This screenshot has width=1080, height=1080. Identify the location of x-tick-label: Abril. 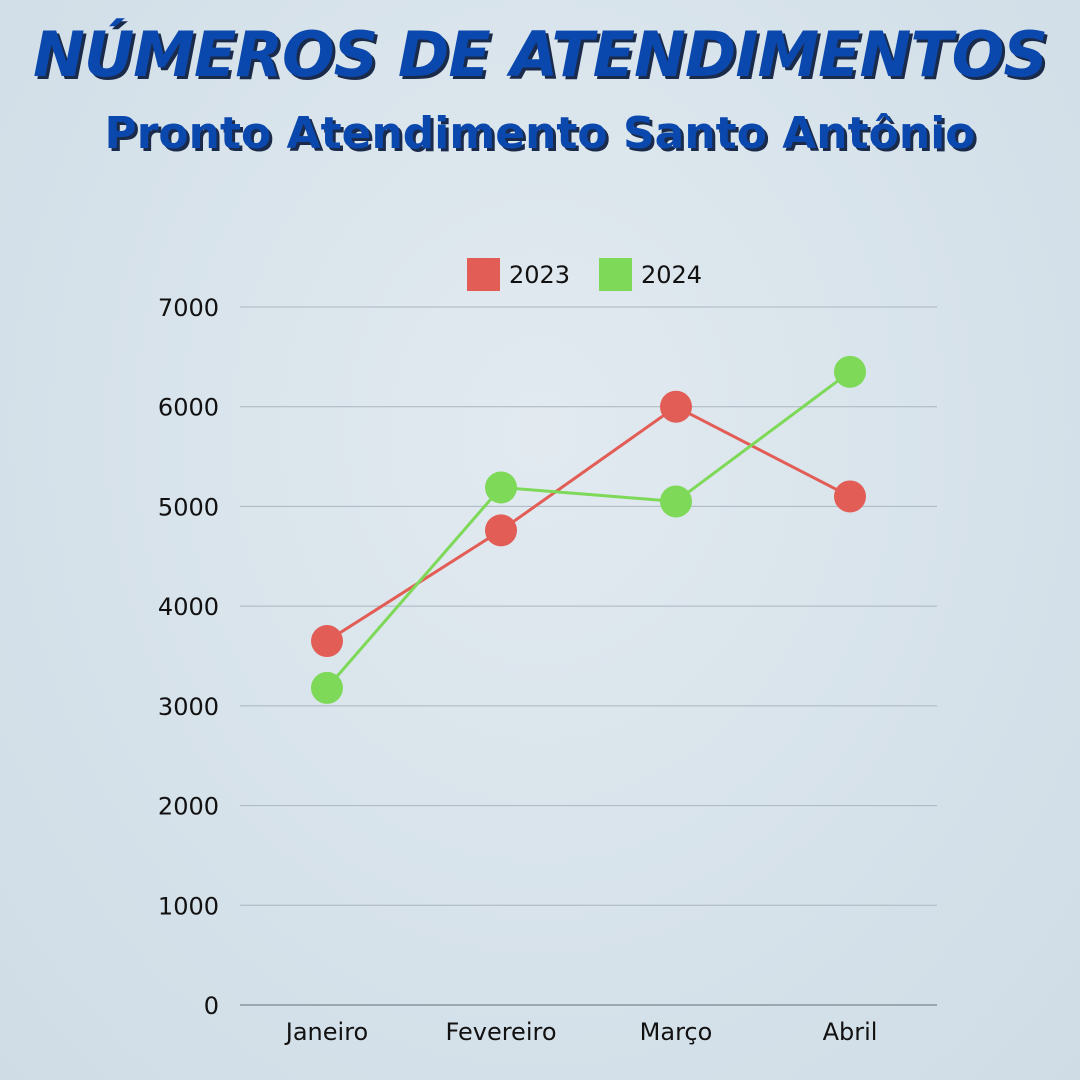
(850, 1032).